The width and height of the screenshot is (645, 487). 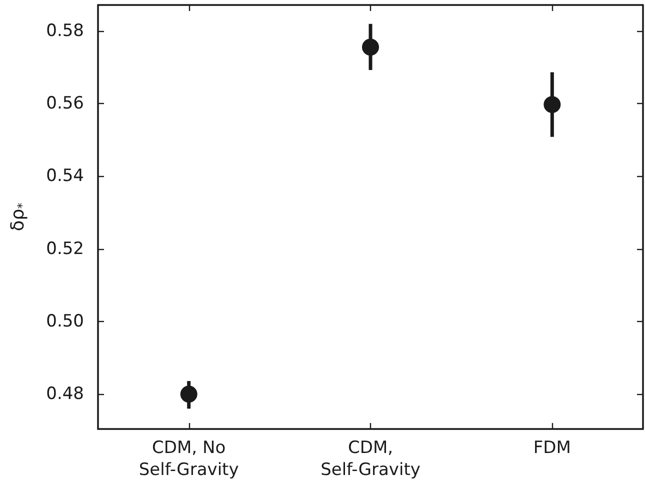 What do you see at coordinates (552, 448) in the screenshot?
I see `x-tick-label: FDM` at bounding box center [552, 448].